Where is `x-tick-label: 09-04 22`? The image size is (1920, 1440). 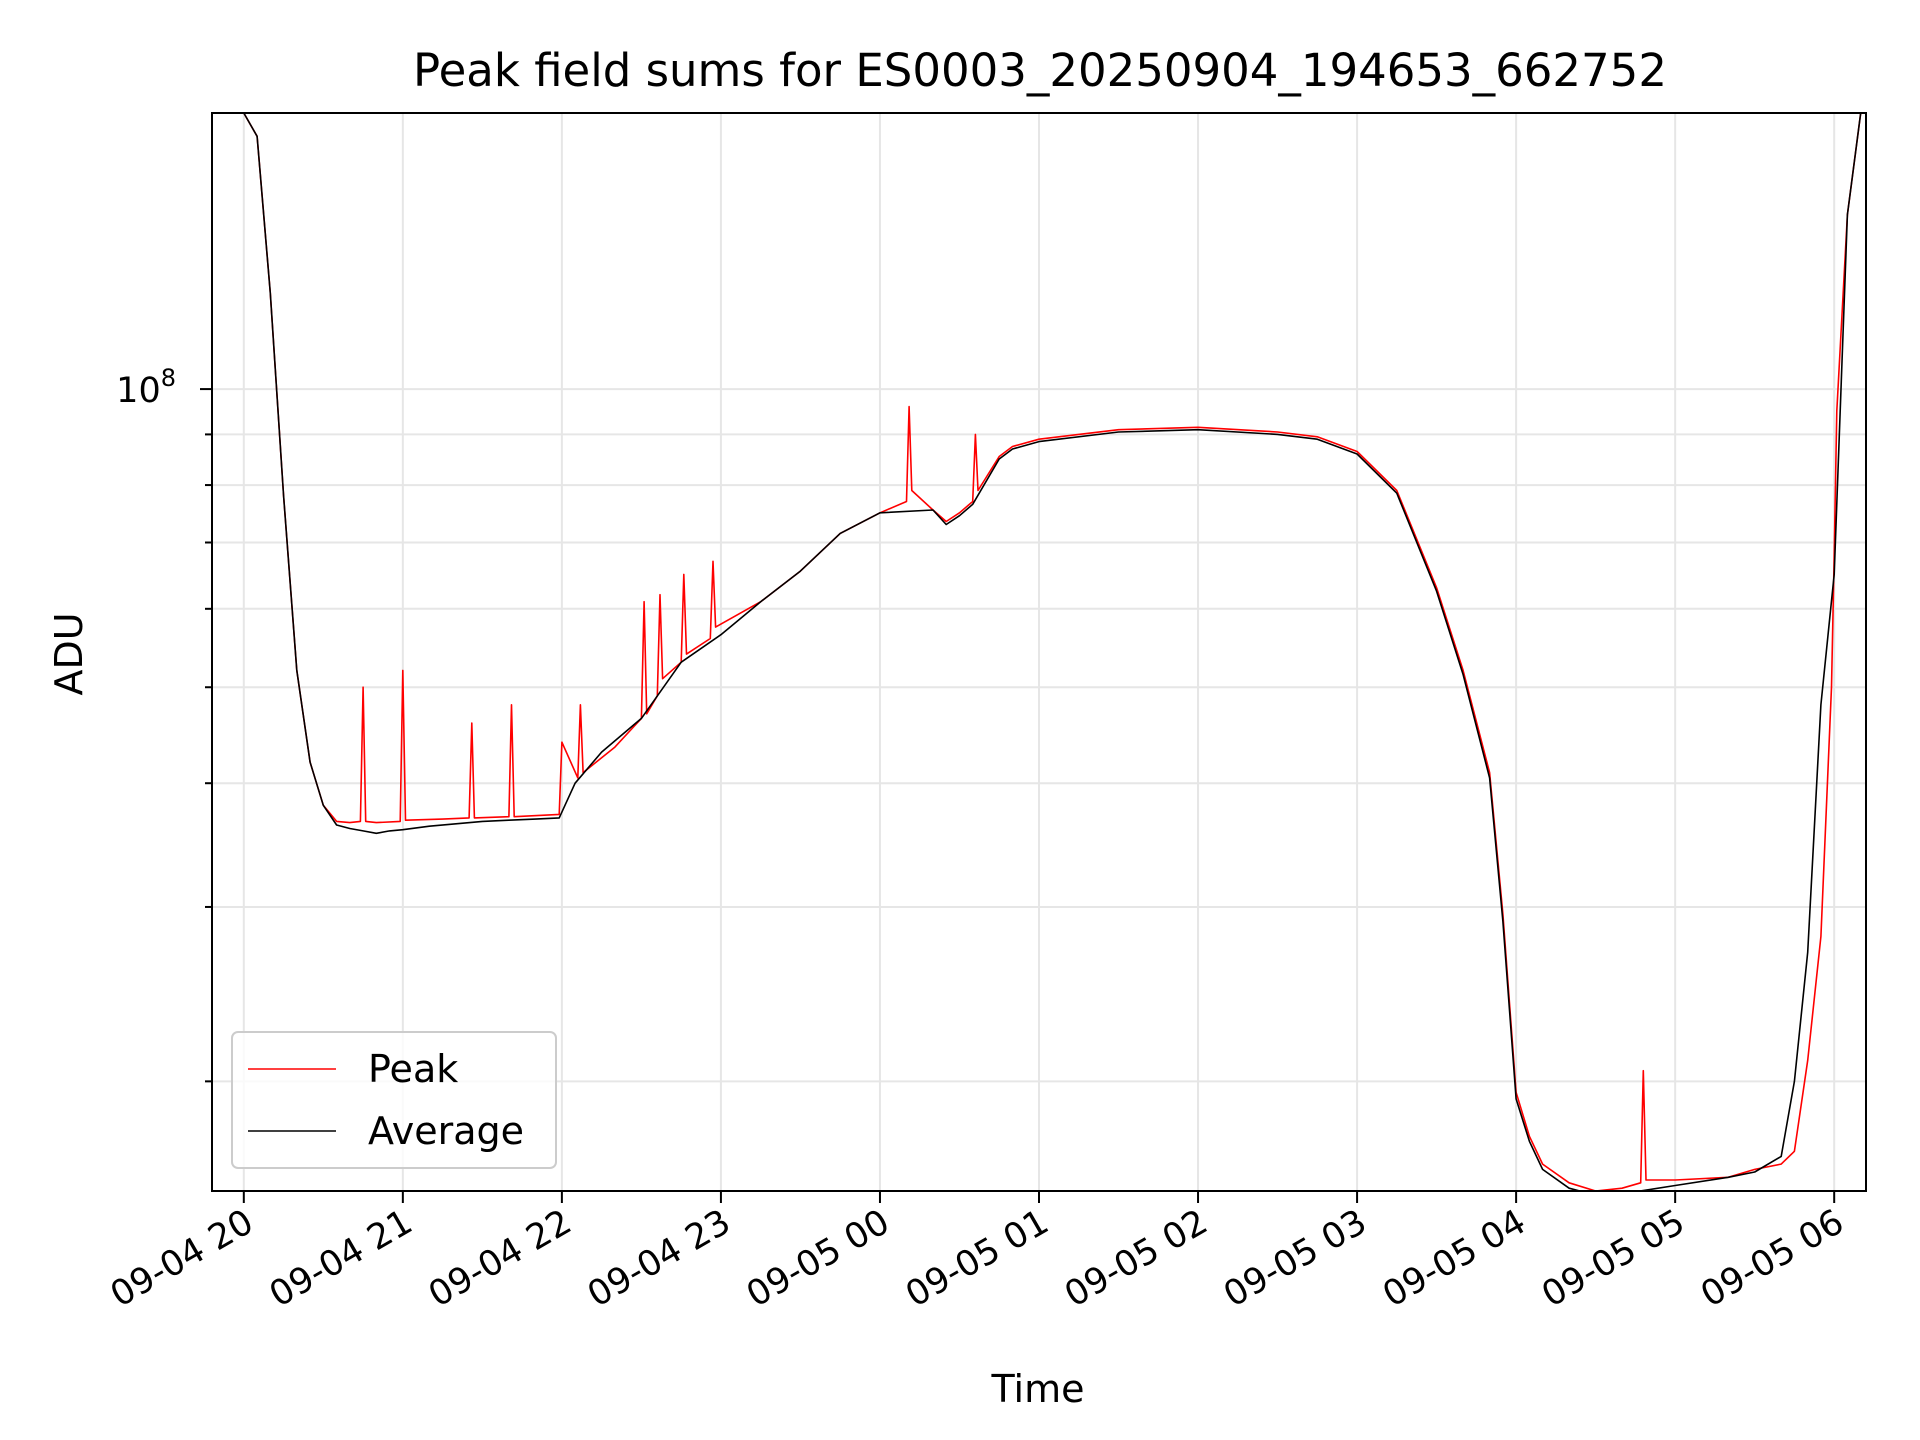 x-tick-label: 09-04 22 is located at coordinates (500, 1258).